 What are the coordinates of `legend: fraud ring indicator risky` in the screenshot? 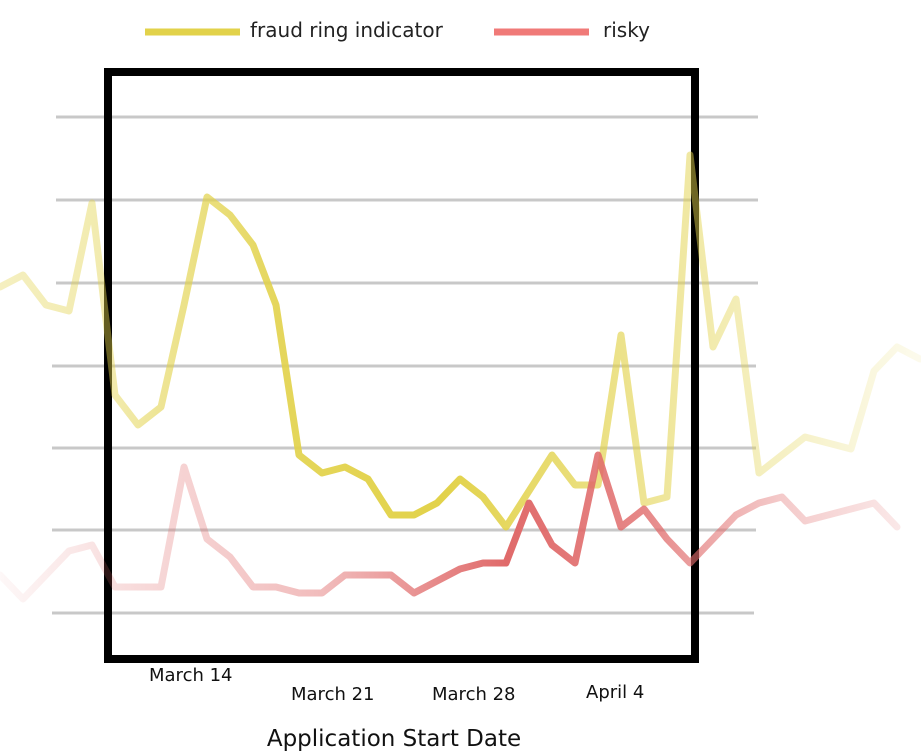 It's located at (397, 30).